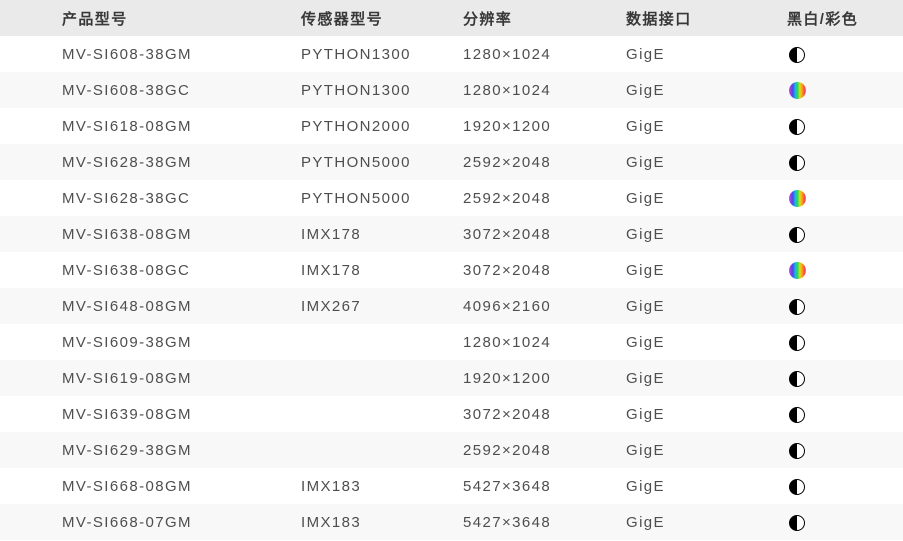 Image resolution: width=903 pixels, height=541 pixels. Describe the element at coordinates (451, 162) in the screenshot. I see `table-row: MV-SI628-38GM PYTHON5000 2592×2048 GigE` at that location.